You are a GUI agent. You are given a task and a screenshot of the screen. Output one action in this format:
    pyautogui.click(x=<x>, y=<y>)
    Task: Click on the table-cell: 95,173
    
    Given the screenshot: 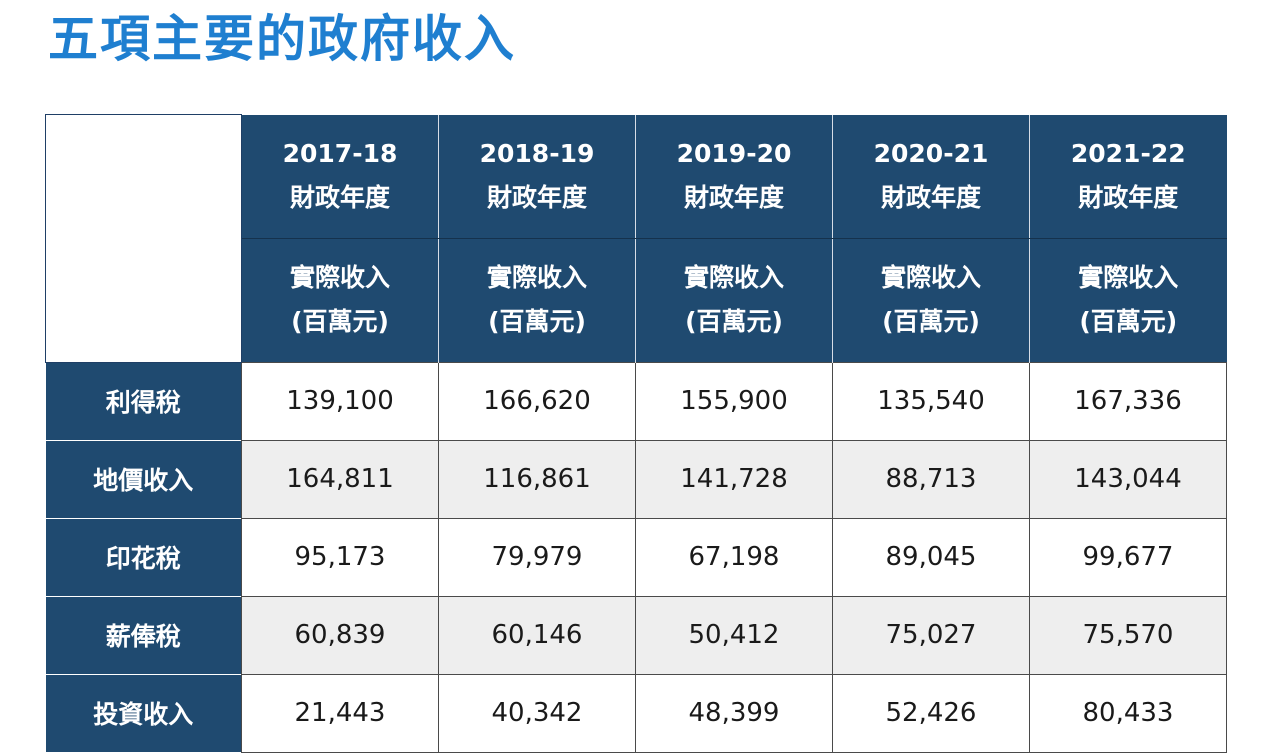 What is the action you would take?
    pyautogui.click(x=340, y=556)
    